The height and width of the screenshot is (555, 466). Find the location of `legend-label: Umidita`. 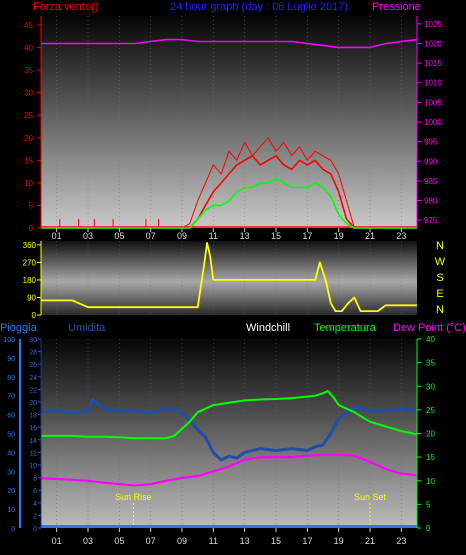

legend-label: Umidita is located at coordinates (87, 328).